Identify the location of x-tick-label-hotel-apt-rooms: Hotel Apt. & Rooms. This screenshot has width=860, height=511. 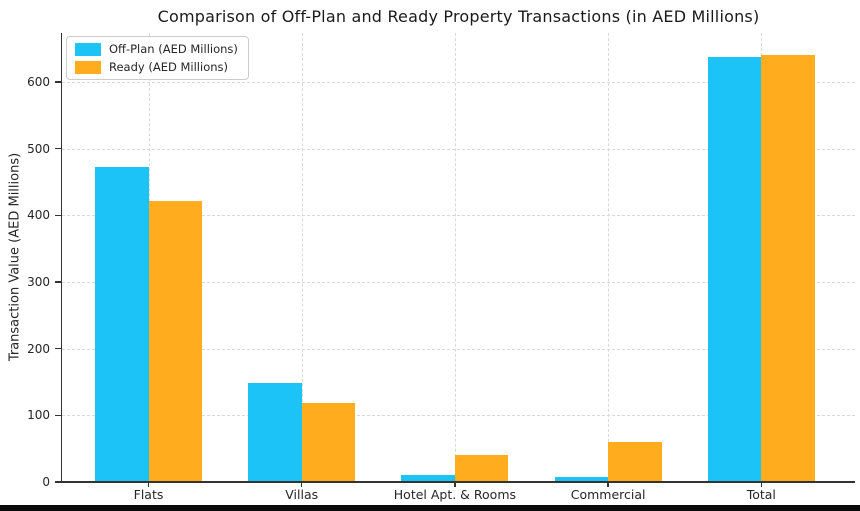
(455, 494).